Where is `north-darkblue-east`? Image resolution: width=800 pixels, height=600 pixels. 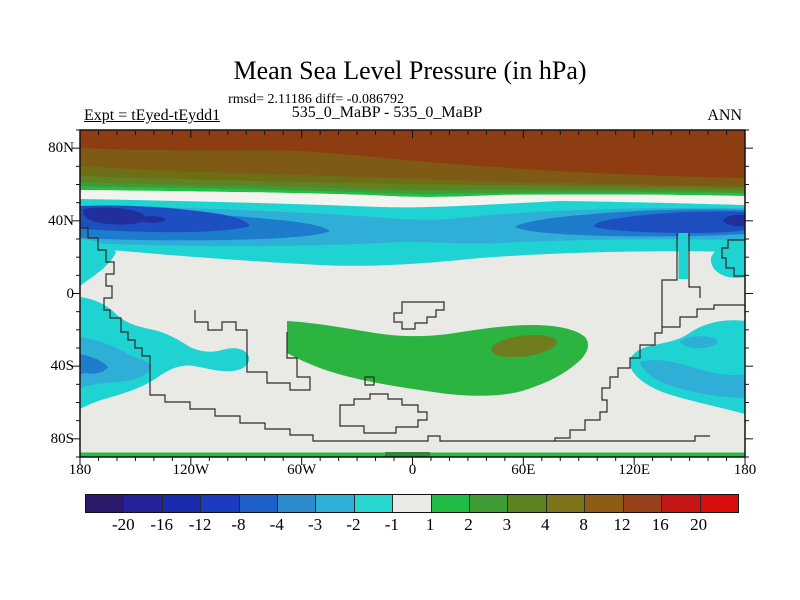 north-darkblue-east is located at coordinates (669, 222).